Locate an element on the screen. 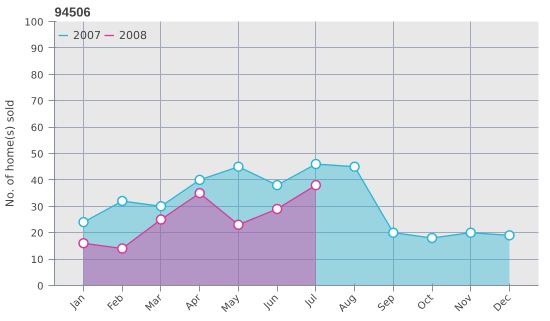 The image size is (550, 321). y-tick-label: 80 is located at coordinates (37, 76).